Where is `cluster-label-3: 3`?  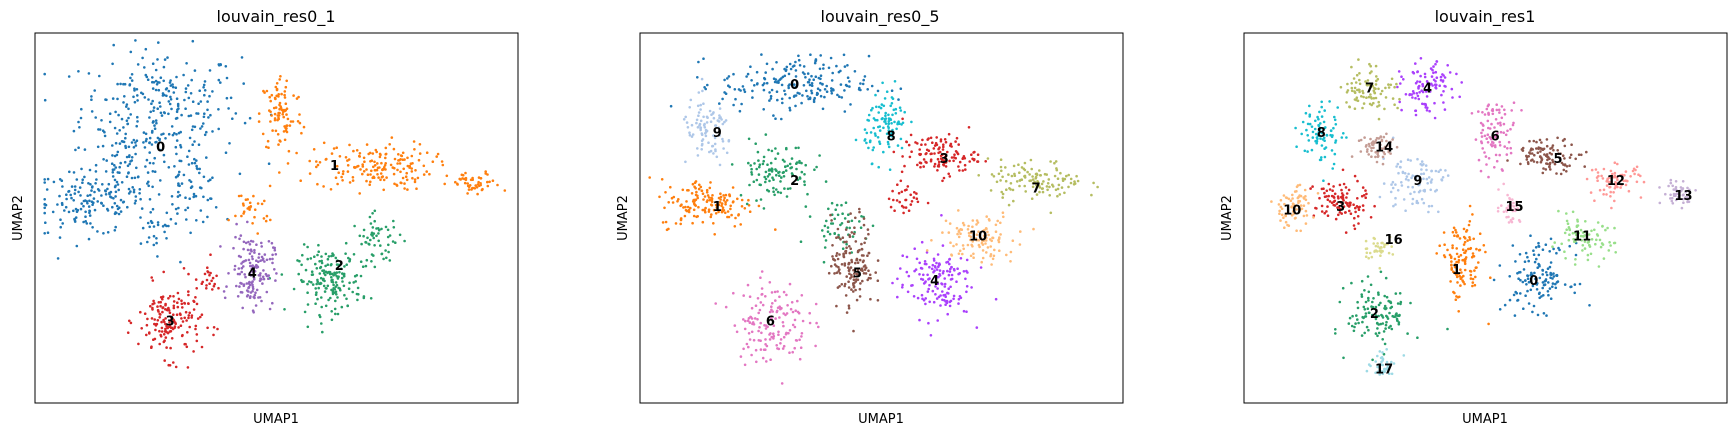 cluster-label-3: 3 is located at coordinates (944, 159).